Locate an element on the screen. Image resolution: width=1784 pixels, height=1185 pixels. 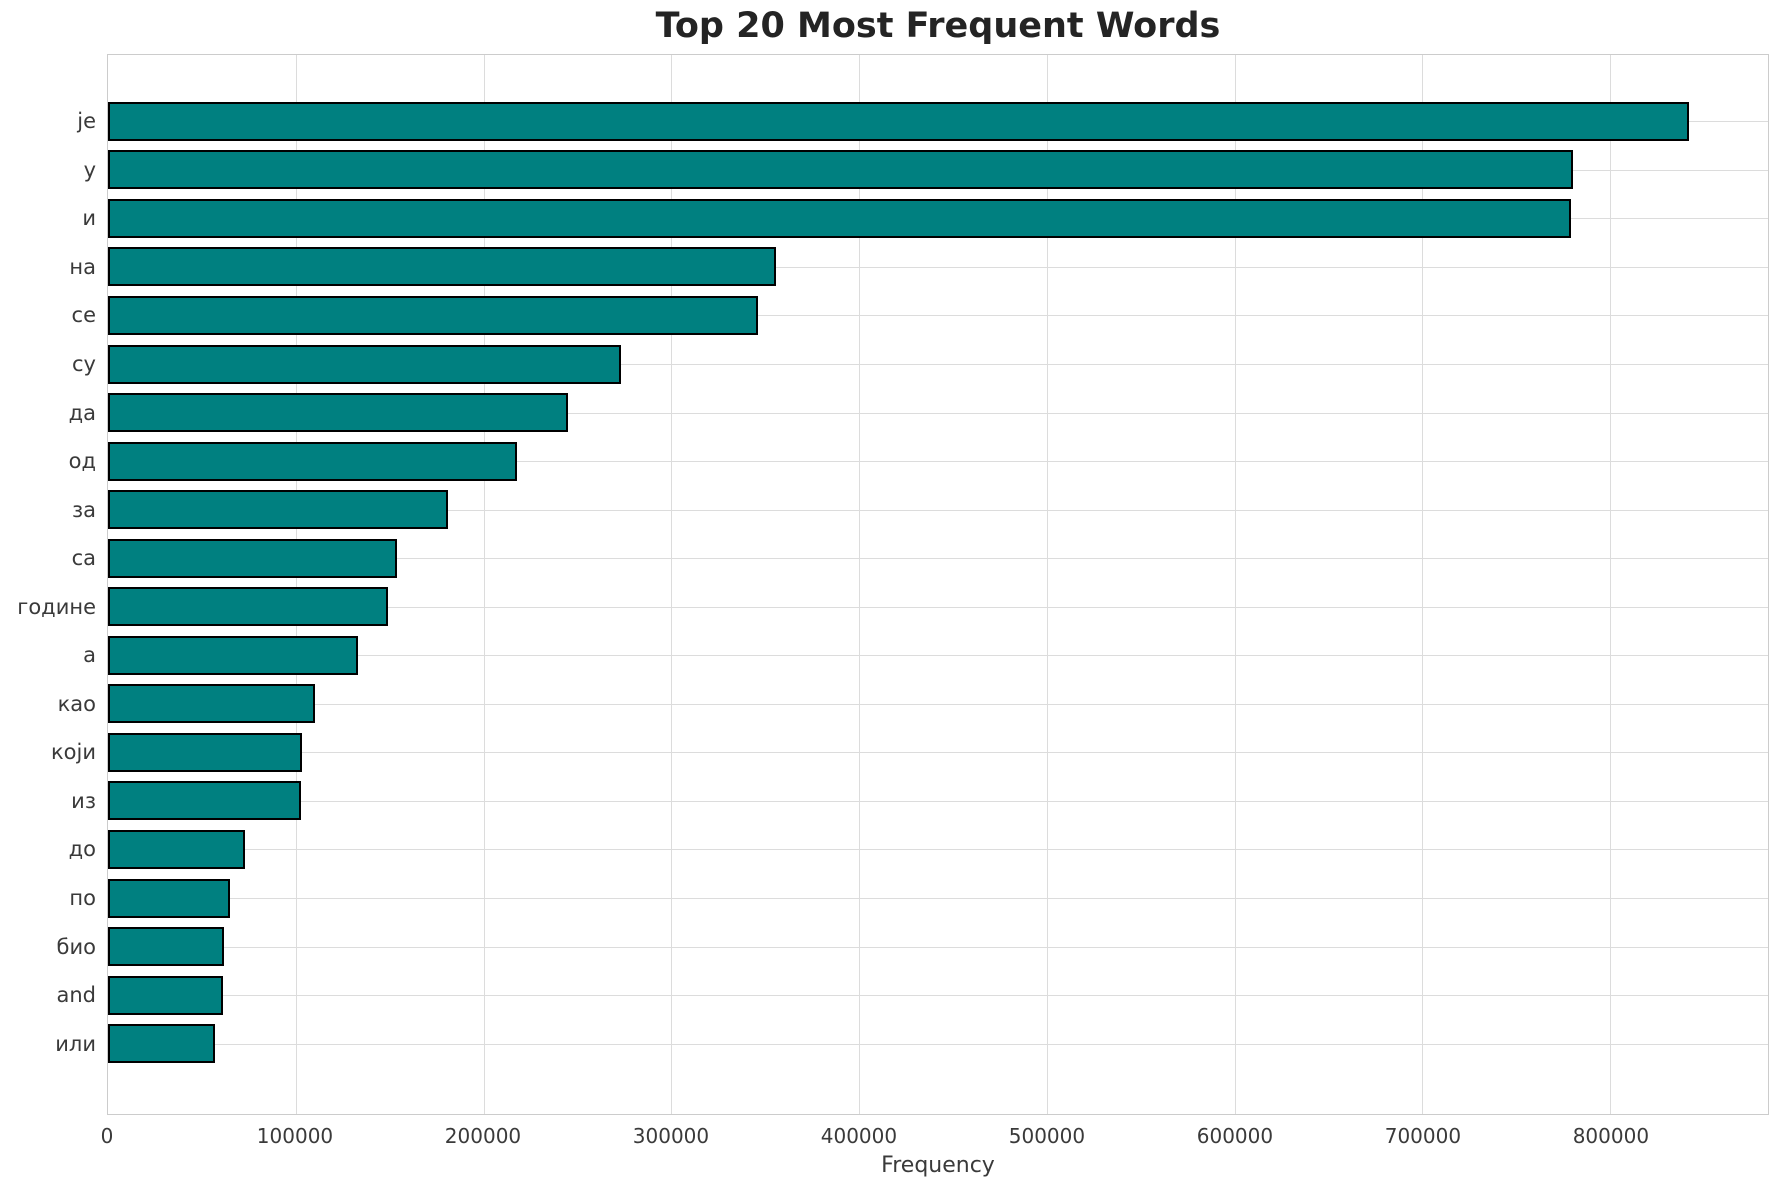
x-tick-label: 0 is located at coordinates (107, 1136).